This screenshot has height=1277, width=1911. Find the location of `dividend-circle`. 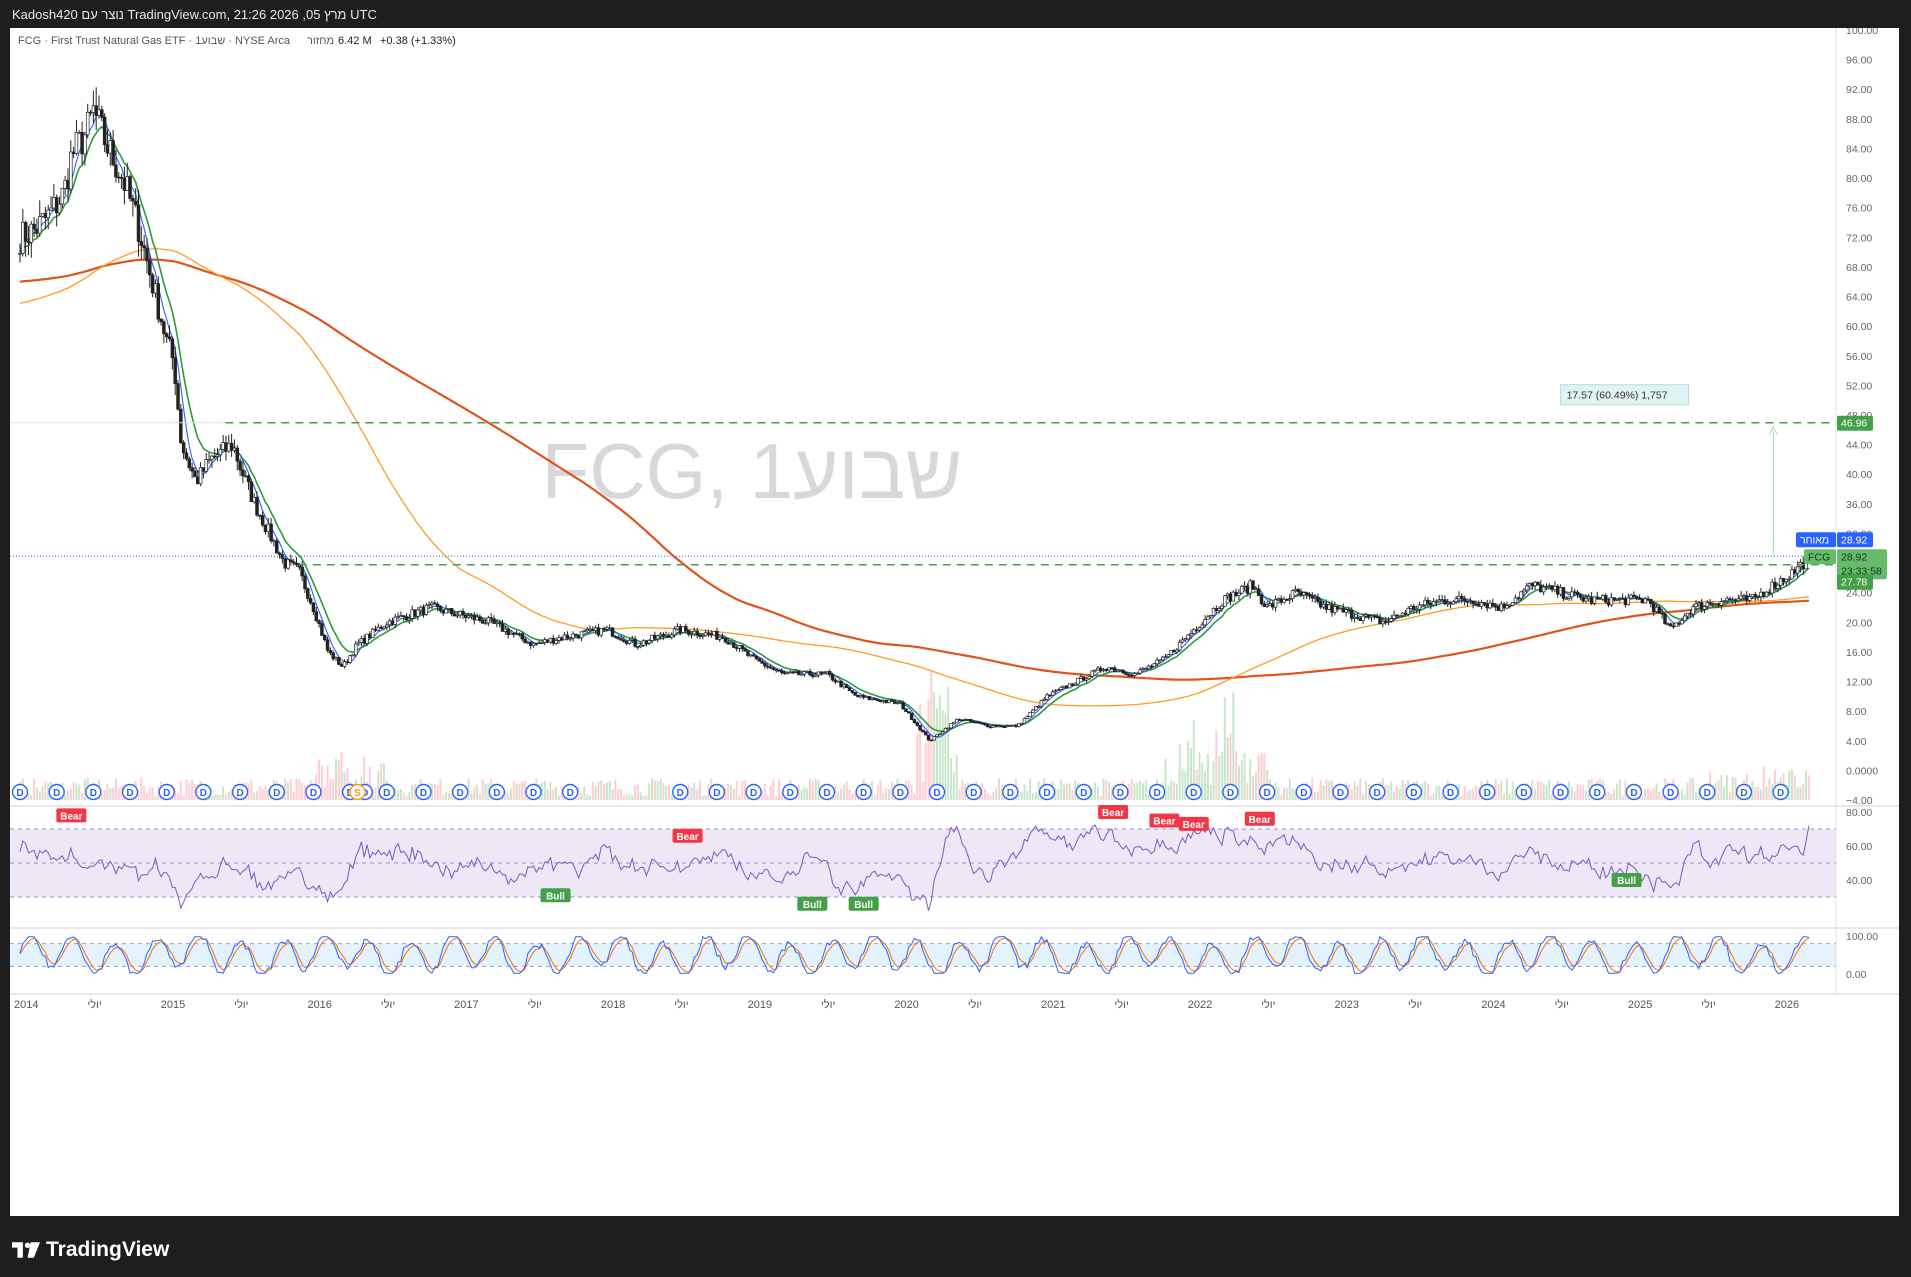

dividend-circle is located at coordinates (937, 792).